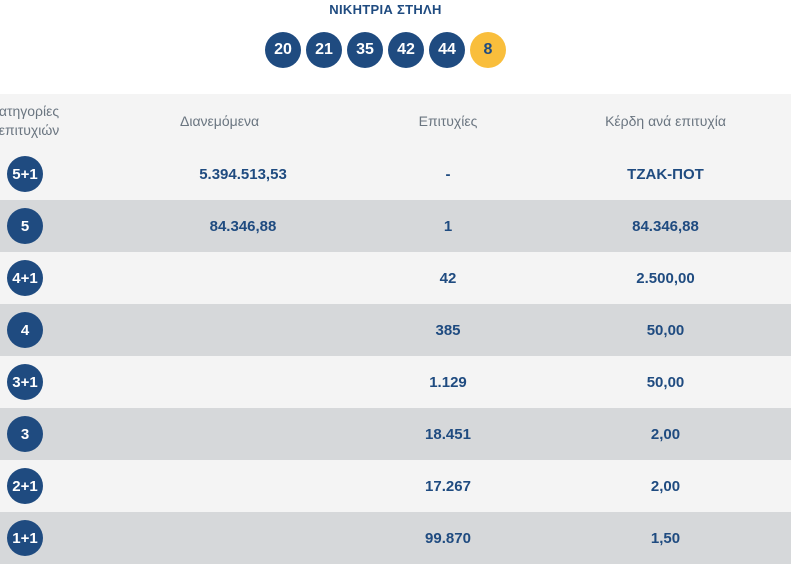 Image resolution: width=791 pixels, height=579 pixels. I want to click on category-cell: 3, so click(30, 434).